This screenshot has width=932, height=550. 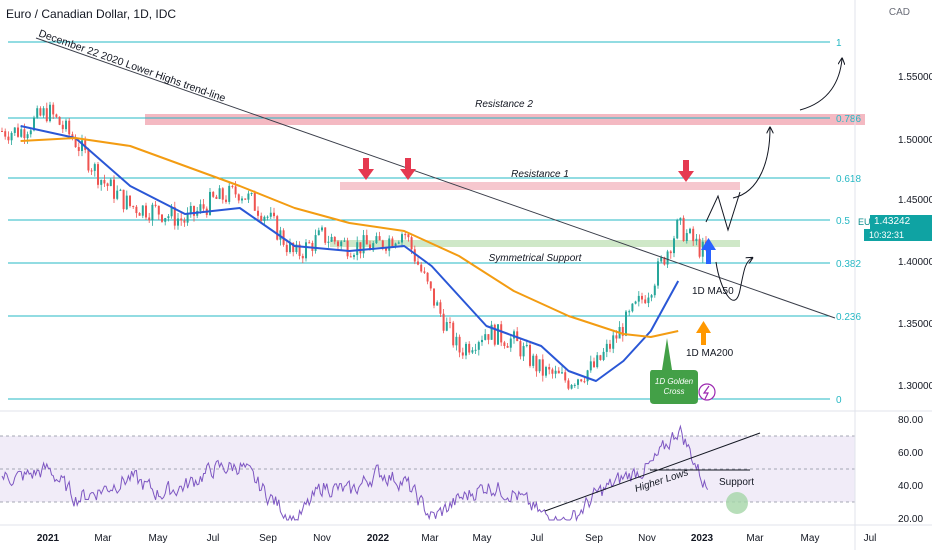 I want to click on trendline-label: December 22 2020 Lower Highs trend-line, so click(x=132, y=66).